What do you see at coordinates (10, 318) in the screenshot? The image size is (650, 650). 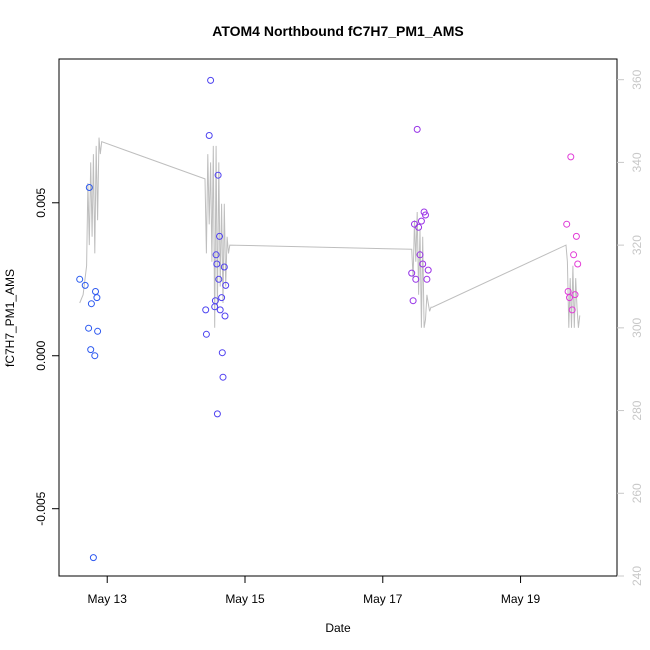 I see `y-axis-label: fC7H7_PM1_AMS` at bounding box center [10, 318].